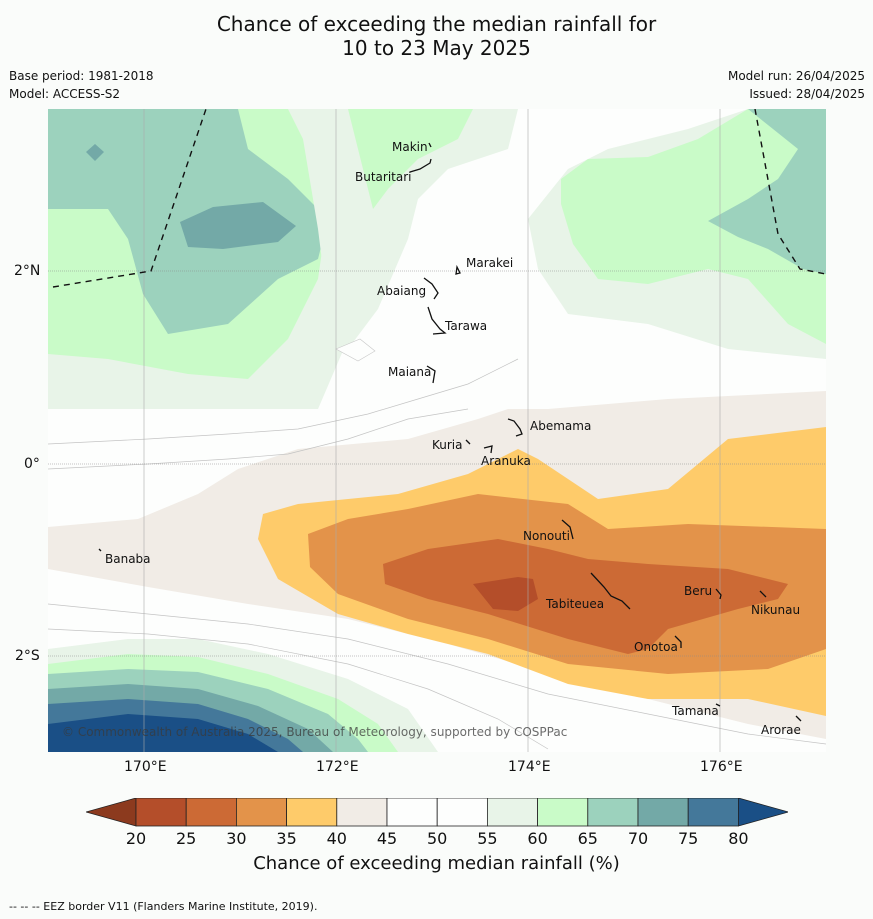 This screenshot has height=919, width=873. Describe the element at coordinates (387, 838) in the screenshot. I see `colorbar-tick-label: 45` at that location.